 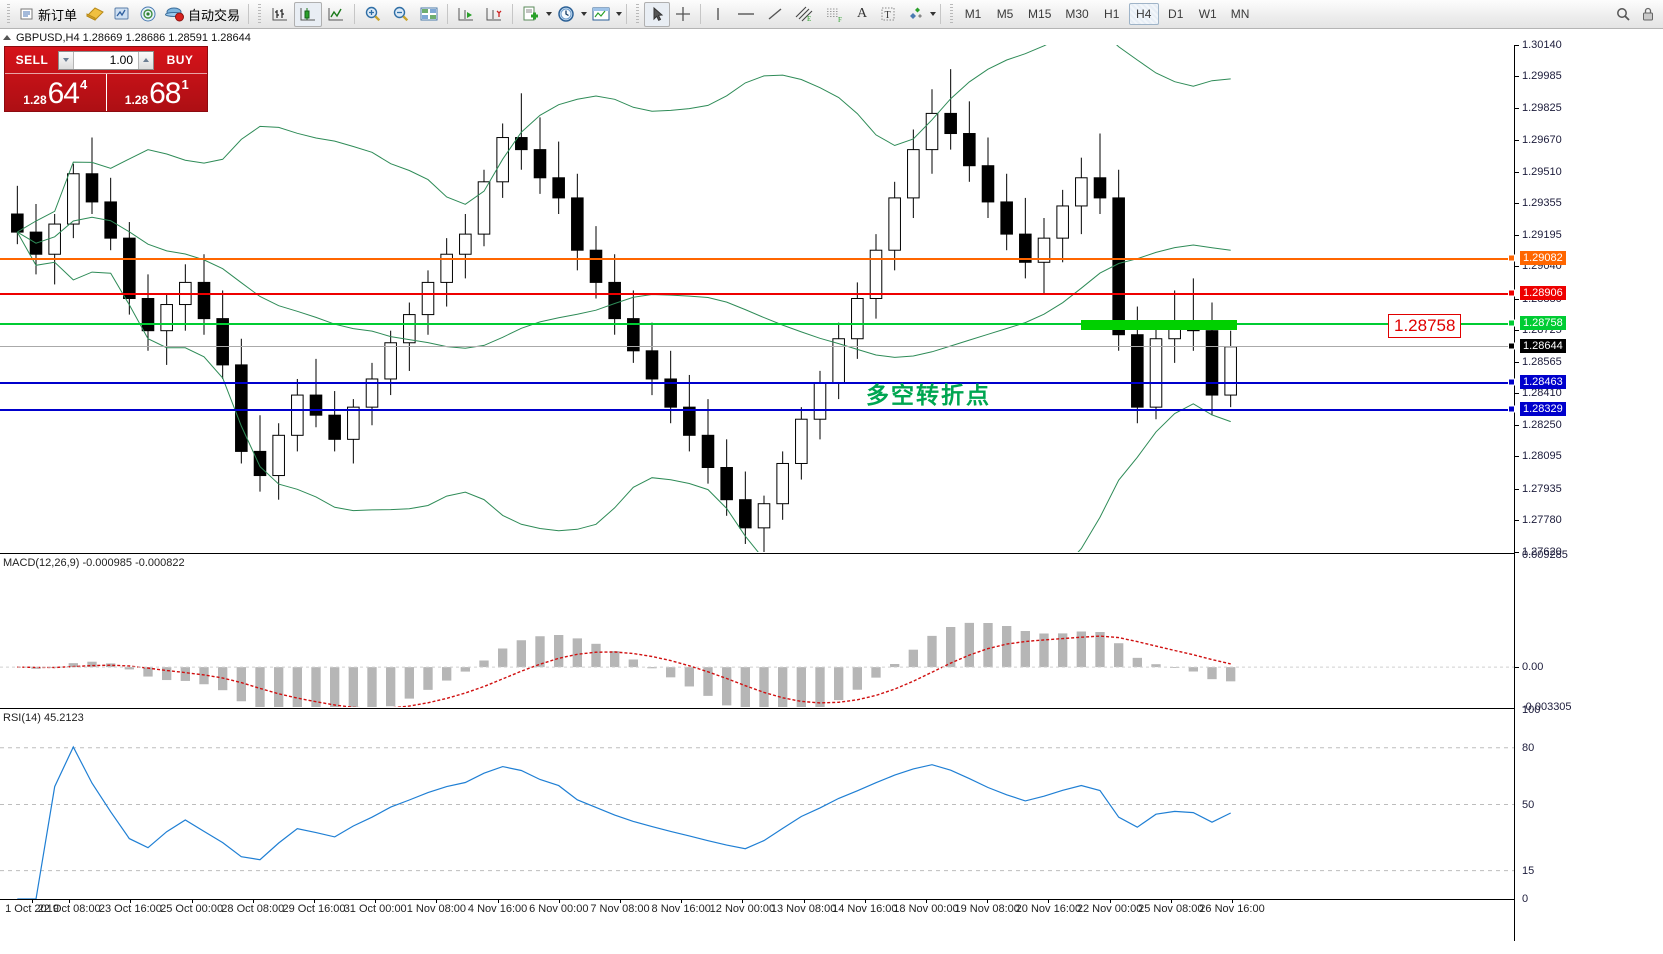 What do you see at coordinates (32, 60) in the screenshot?
I see `sell-button: SELL` at bounding box center [32, 60].